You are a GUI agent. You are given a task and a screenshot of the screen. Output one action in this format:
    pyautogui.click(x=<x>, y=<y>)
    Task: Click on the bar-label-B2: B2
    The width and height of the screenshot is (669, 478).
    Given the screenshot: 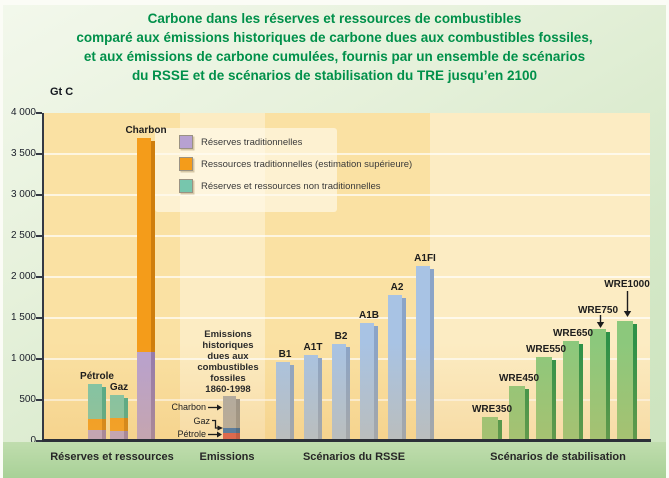 What is the action you would take?
    pyautogui.click(x=341, y=337)
    